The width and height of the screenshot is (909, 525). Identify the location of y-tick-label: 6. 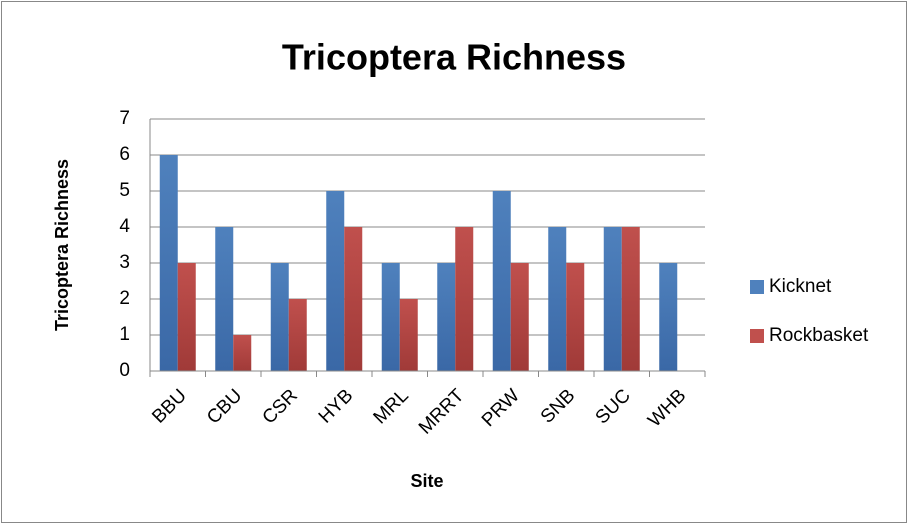
(124, 154).